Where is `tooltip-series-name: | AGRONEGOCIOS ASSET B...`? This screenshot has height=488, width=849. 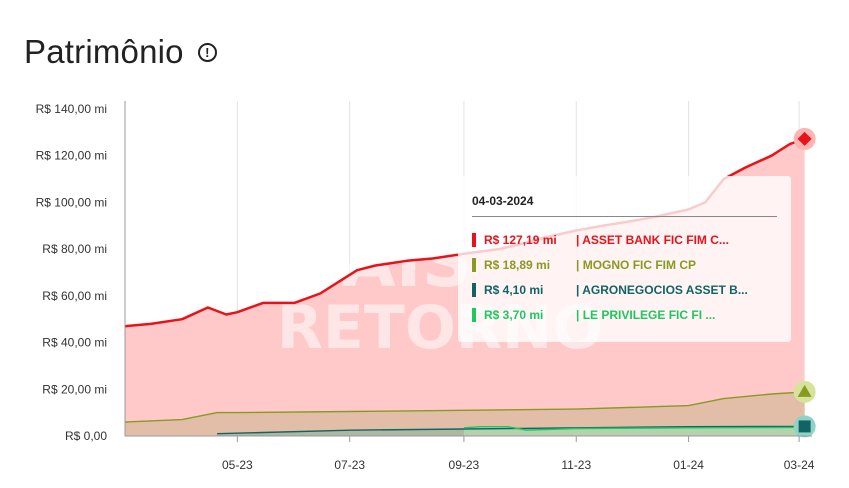
tooltip-series-name: | AGRONEGOCIOS ASSET B... is located at coordinates (662, 289).